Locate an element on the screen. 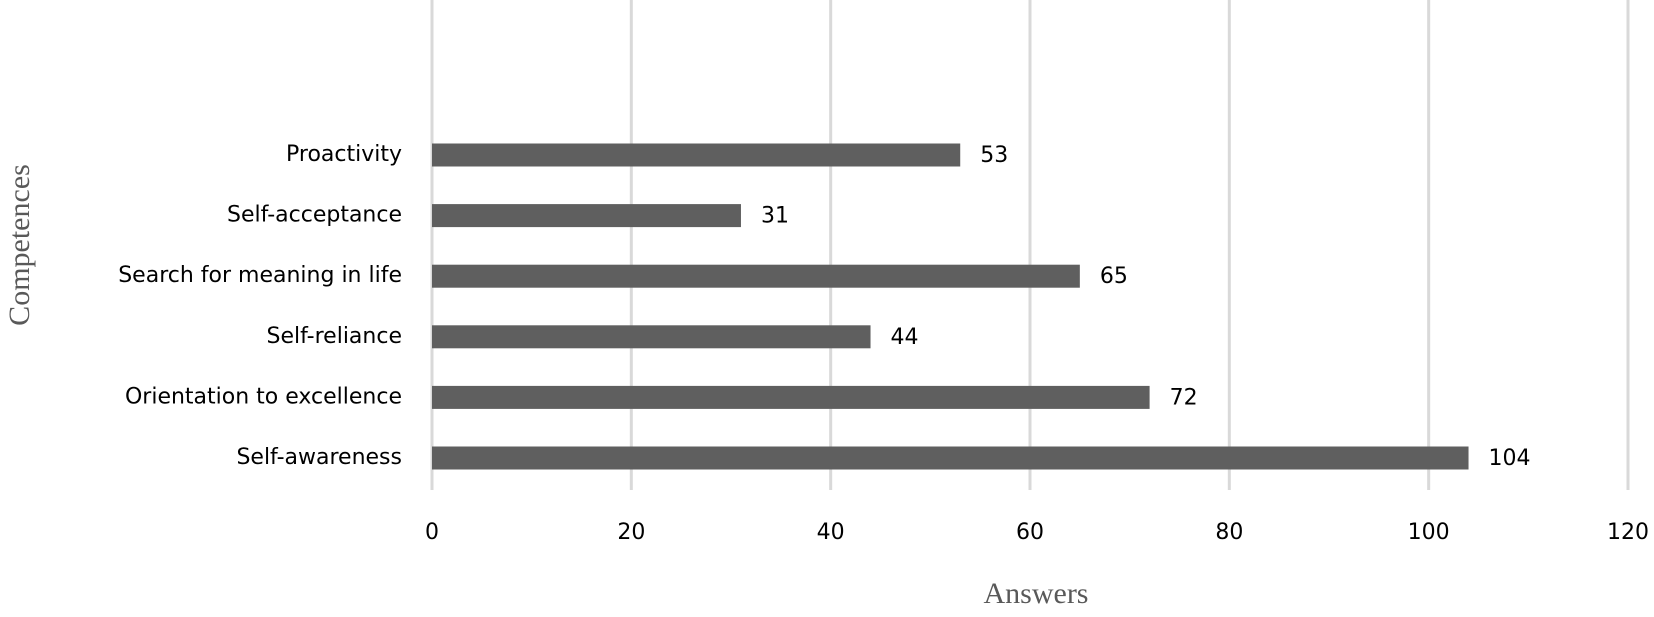  data-label: 104 is located at coordinates (1510, 458).